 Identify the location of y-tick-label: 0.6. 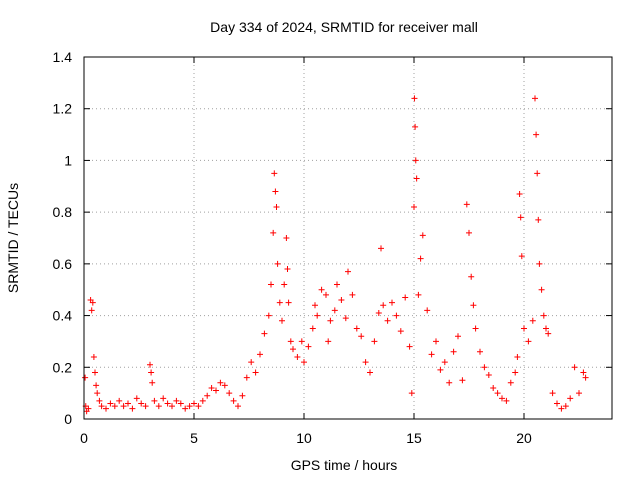
(63, 264).